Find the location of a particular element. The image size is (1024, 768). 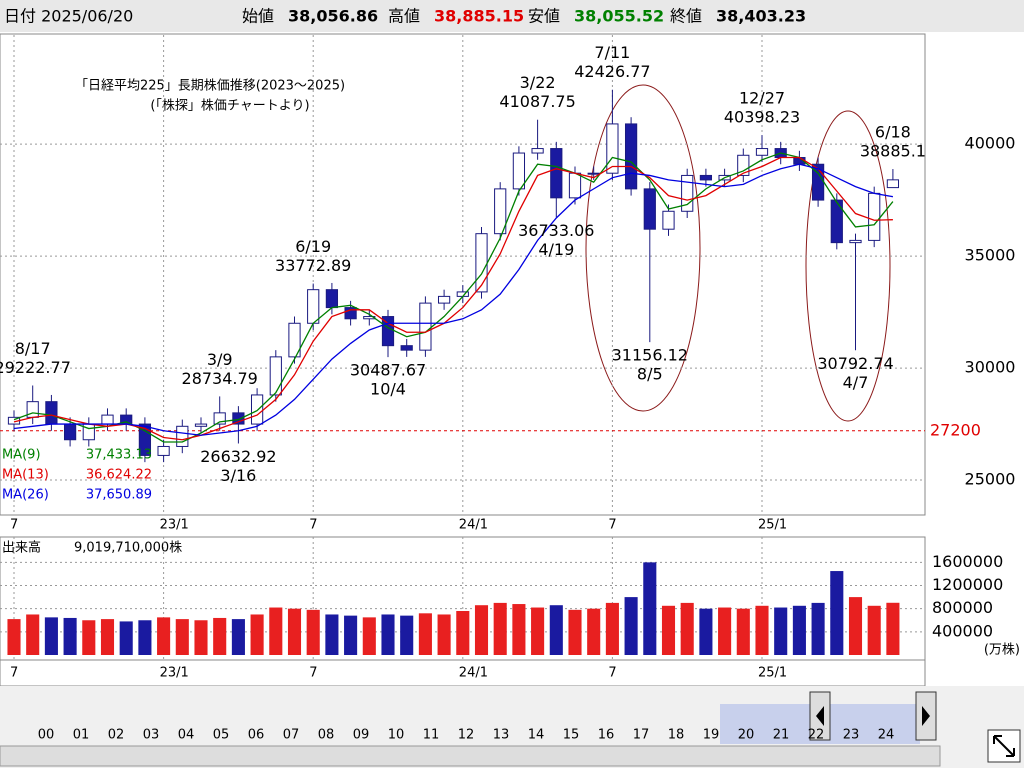

annotation-date: 6/18 is located at coordinates (893, 132).